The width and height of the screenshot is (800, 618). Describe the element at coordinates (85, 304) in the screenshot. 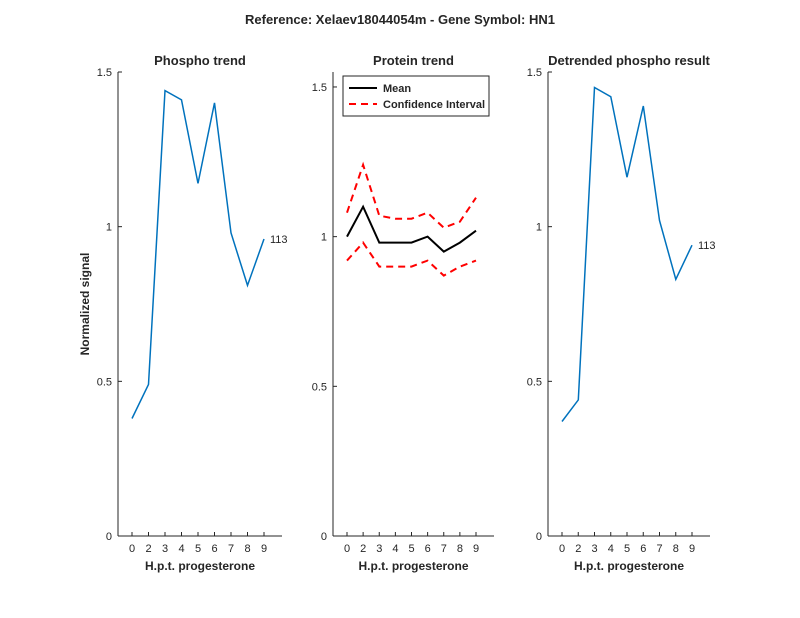

I see `y-axis-label: Normalized signal` at that location.